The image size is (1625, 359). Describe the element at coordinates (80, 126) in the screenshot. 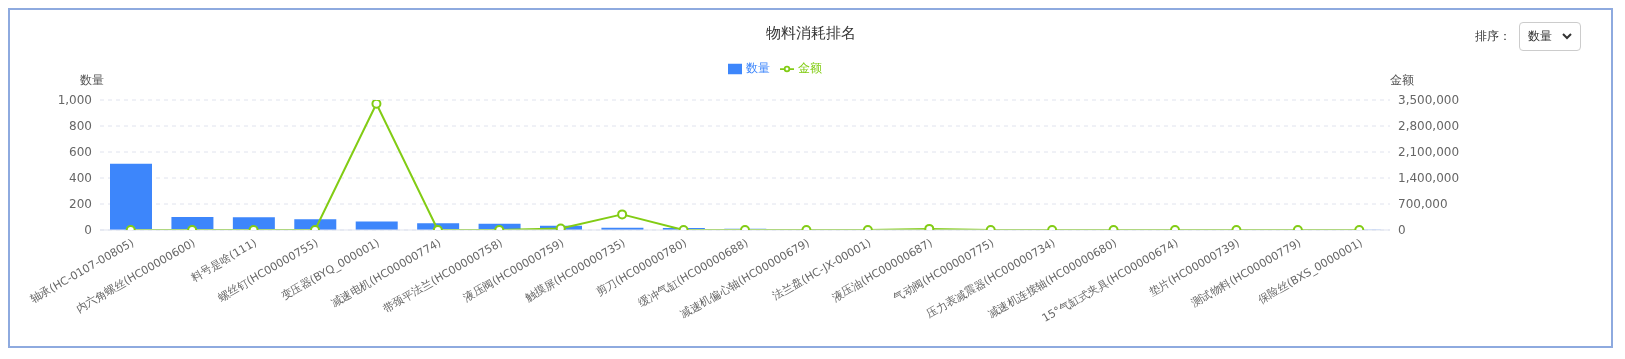

I see `y-tick-label: 800` at that location.